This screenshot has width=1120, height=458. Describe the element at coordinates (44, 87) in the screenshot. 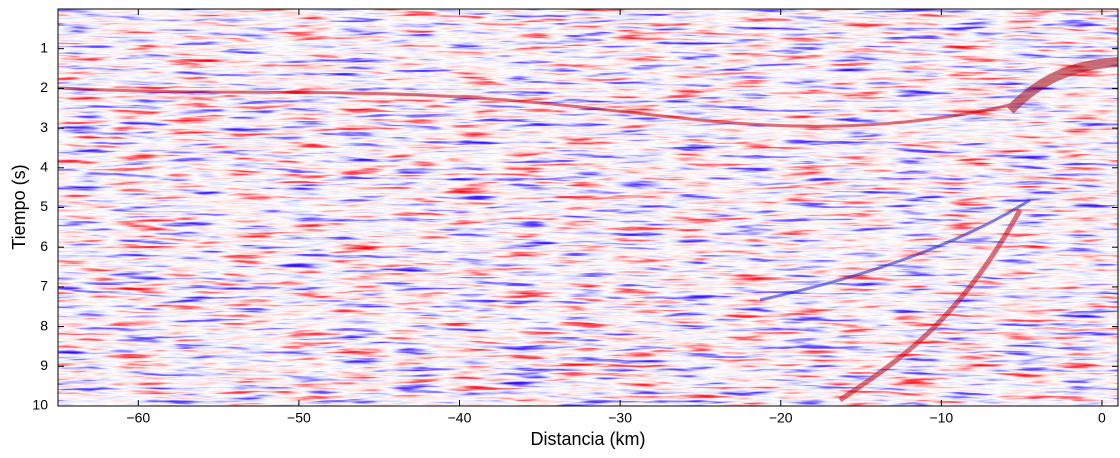

I see `y-tick-label: 2` at that location.